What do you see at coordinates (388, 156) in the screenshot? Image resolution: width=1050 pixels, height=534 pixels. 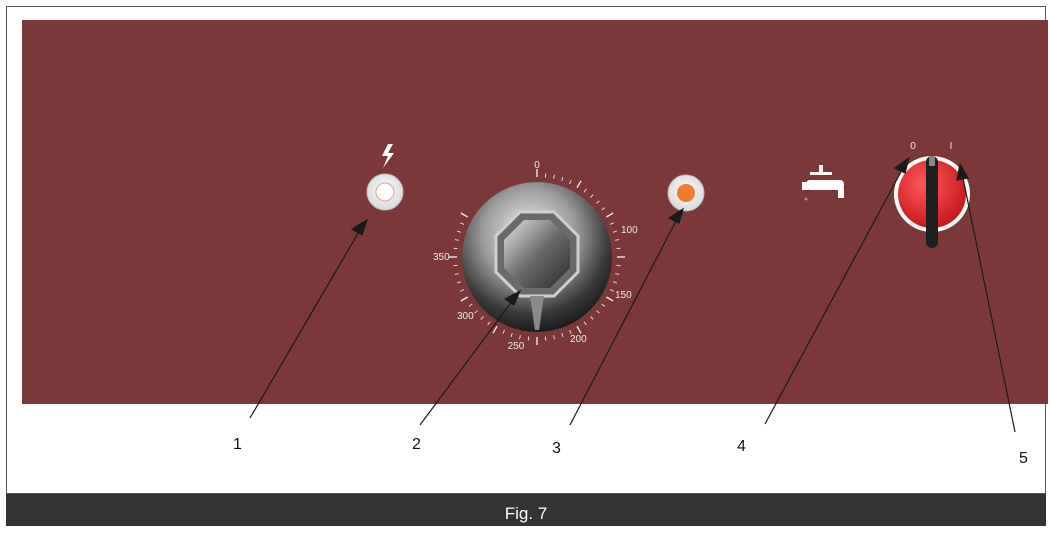 I see `lightning-icon` at bounding box center [388, 156].